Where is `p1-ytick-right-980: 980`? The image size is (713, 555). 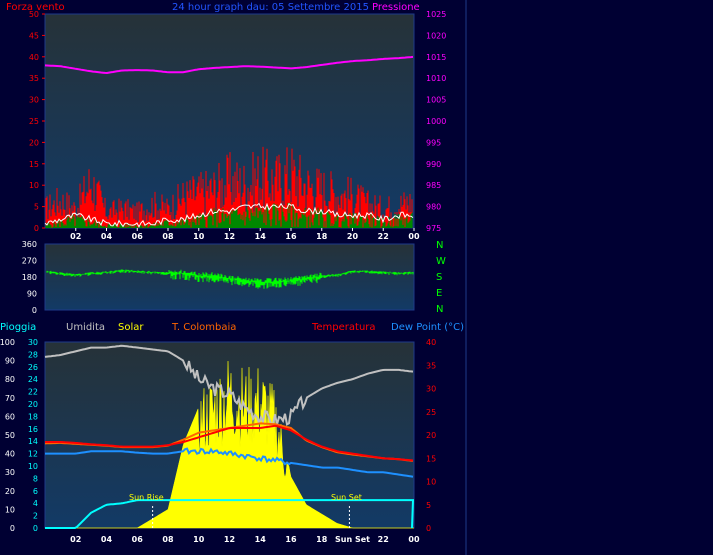
p1-ytick-right-980: 980 is located at coordinates (433, 207).